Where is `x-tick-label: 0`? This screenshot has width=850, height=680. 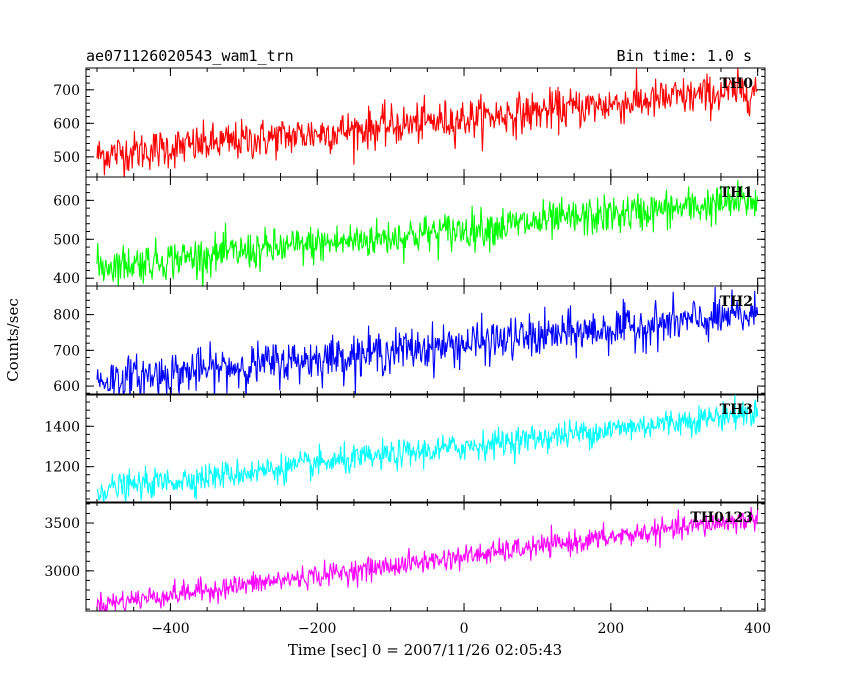
x-tick-label: 0 is located at coordinates (464, 629).